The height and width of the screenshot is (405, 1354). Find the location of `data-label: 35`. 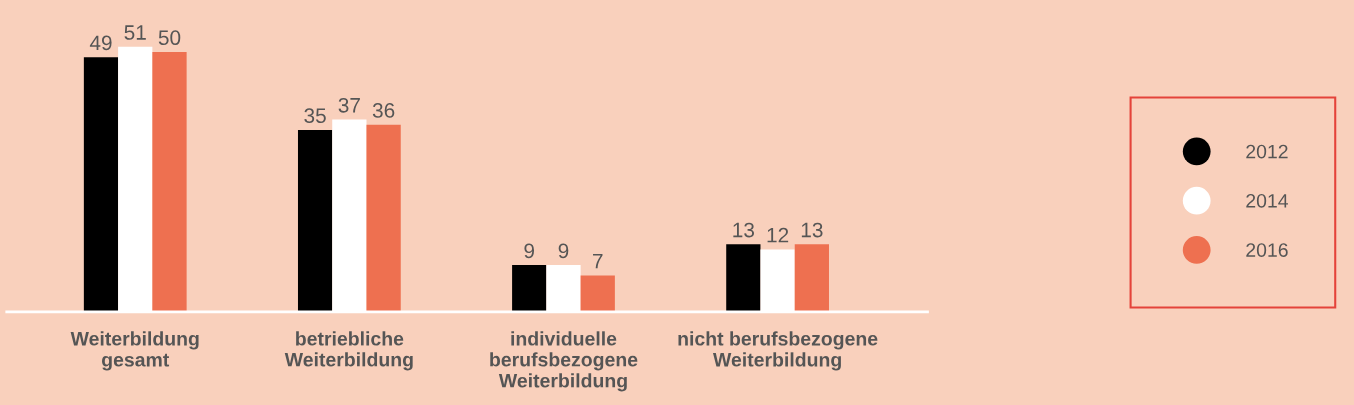

data-label: 35 is located at coordinates (315, 116).